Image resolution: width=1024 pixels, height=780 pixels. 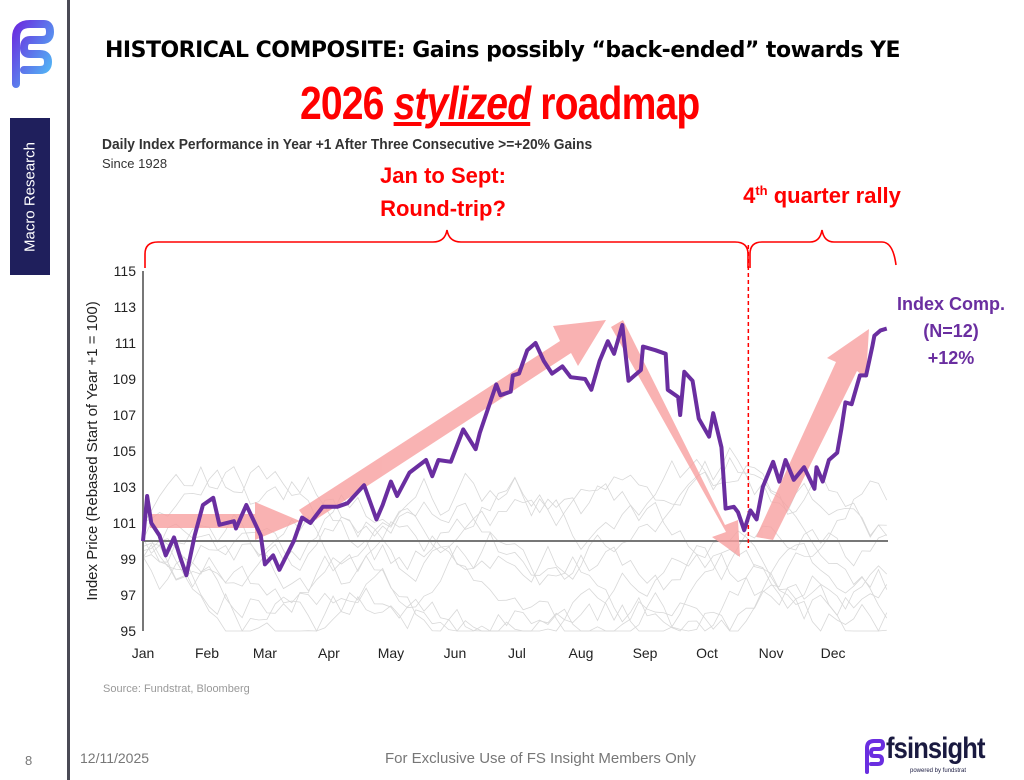 What do you see at coordinates (125, 343) in the screenshot?
I see `y-tick-label: 111` at bounding box center [125, 343].